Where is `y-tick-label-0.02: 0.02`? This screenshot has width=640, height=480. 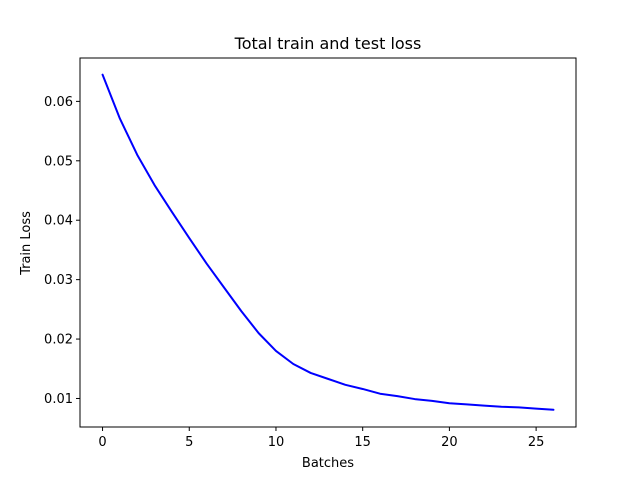 y-tick-label-0.02: 0.02 is located at coordinates (58, 340).